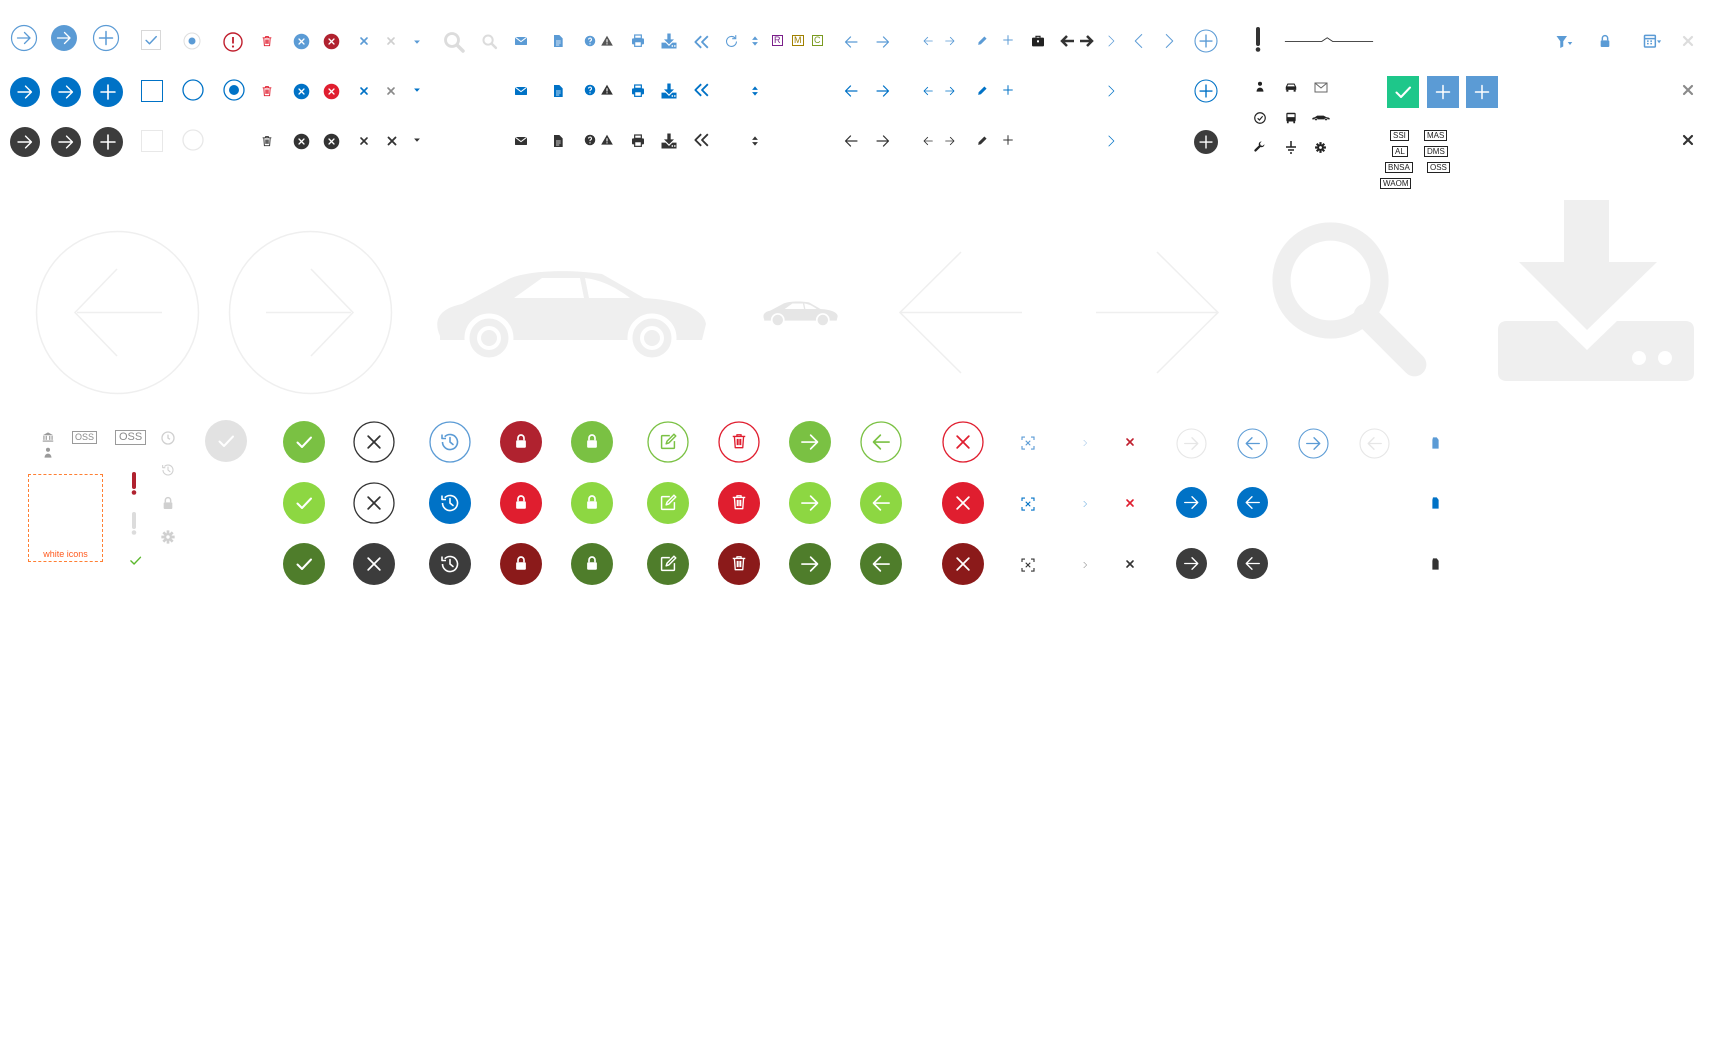  Describe the element at coordinates (1435, 503) in the screenshot. I see `pin-icon` at that location.